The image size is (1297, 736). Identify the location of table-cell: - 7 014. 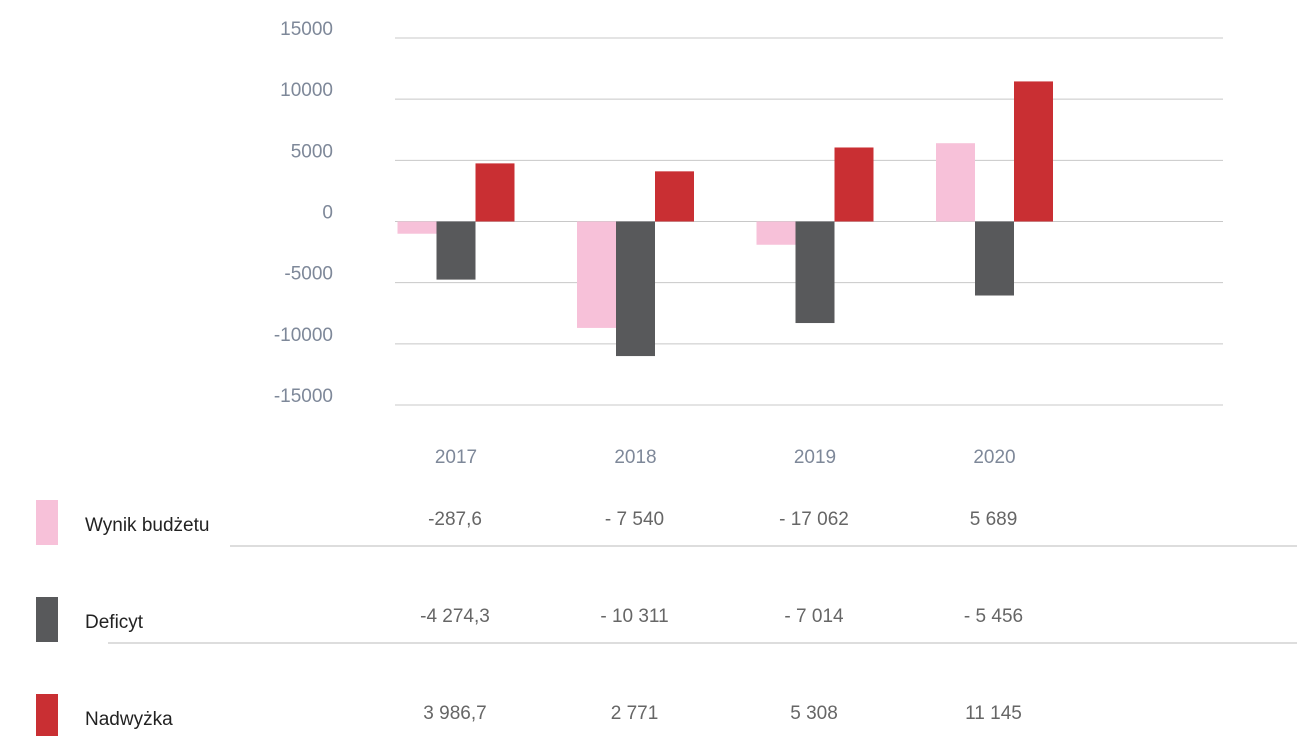
(814, 616).